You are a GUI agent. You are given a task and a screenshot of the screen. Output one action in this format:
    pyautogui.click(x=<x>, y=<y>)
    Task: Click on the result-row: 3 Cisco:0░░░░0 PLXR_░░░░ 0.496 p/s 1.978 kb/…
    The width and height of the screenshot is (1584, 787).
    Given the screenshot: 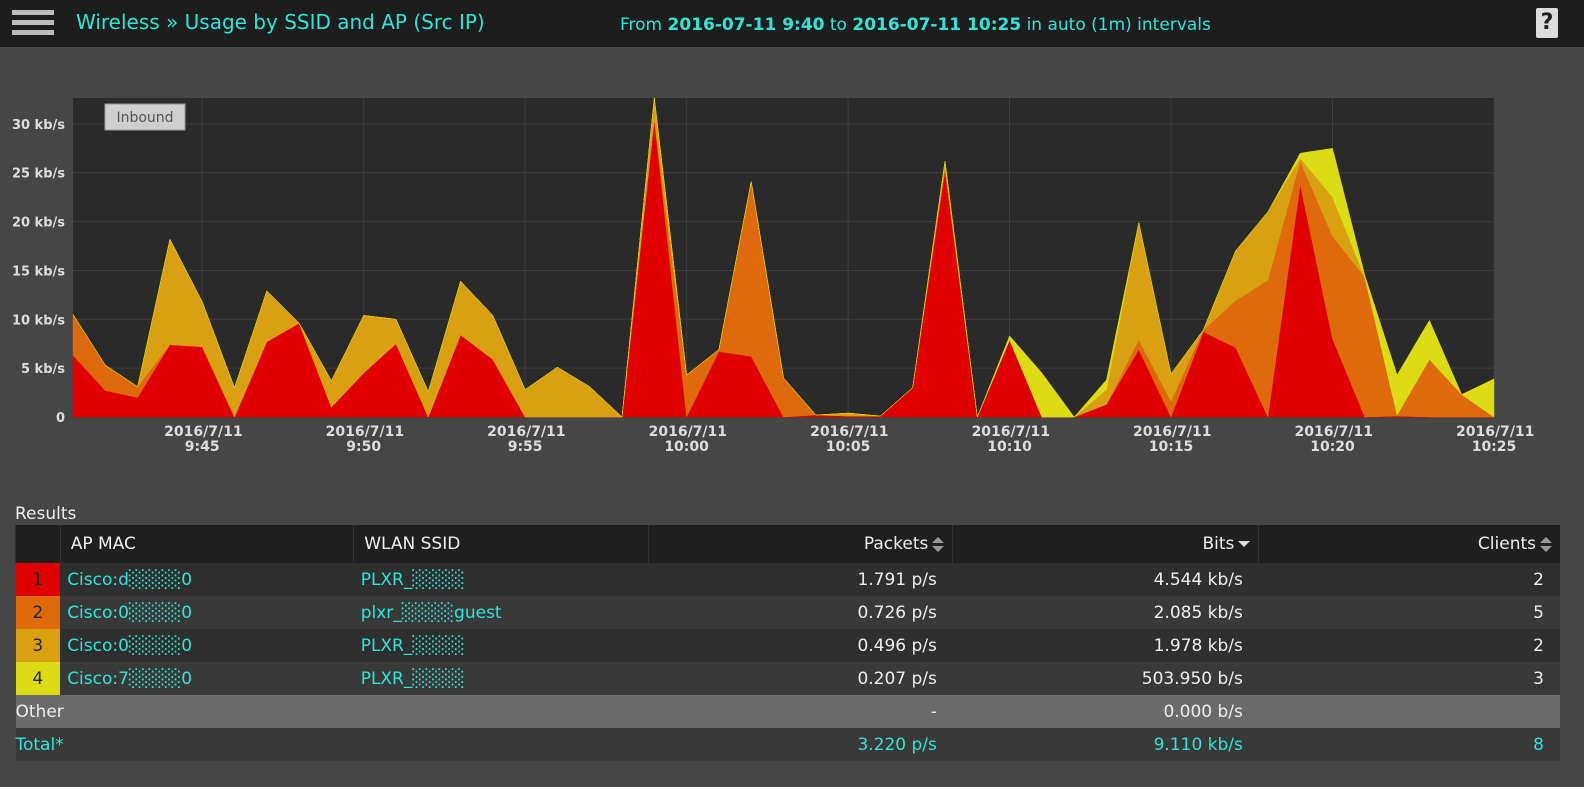 What is the action you would take?
    pyautogui.click(x=787, y=645)
    